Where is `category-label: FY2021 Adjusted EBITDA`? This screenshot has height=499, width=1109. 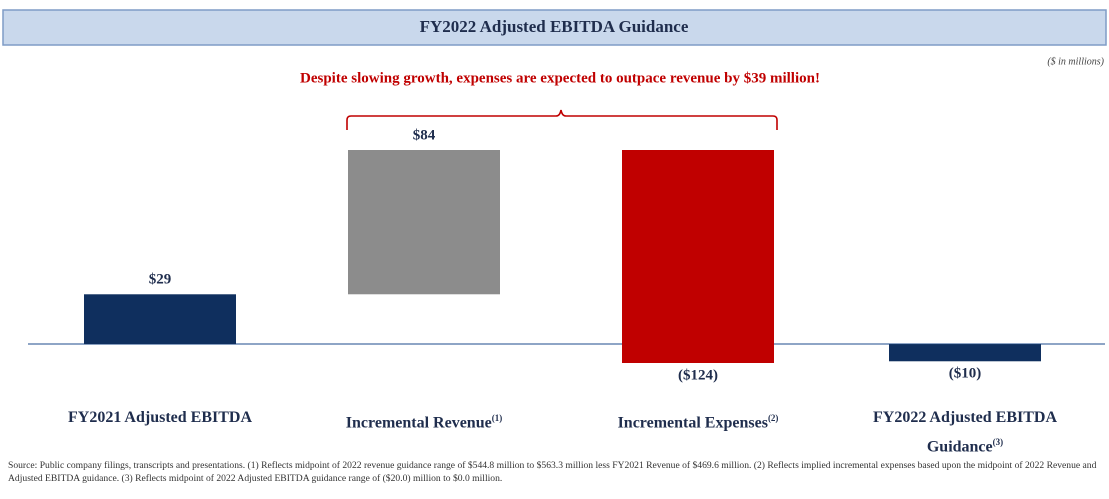
category-label: FY2021 Adjusted EBITDA is located at coordinates (160, 418).